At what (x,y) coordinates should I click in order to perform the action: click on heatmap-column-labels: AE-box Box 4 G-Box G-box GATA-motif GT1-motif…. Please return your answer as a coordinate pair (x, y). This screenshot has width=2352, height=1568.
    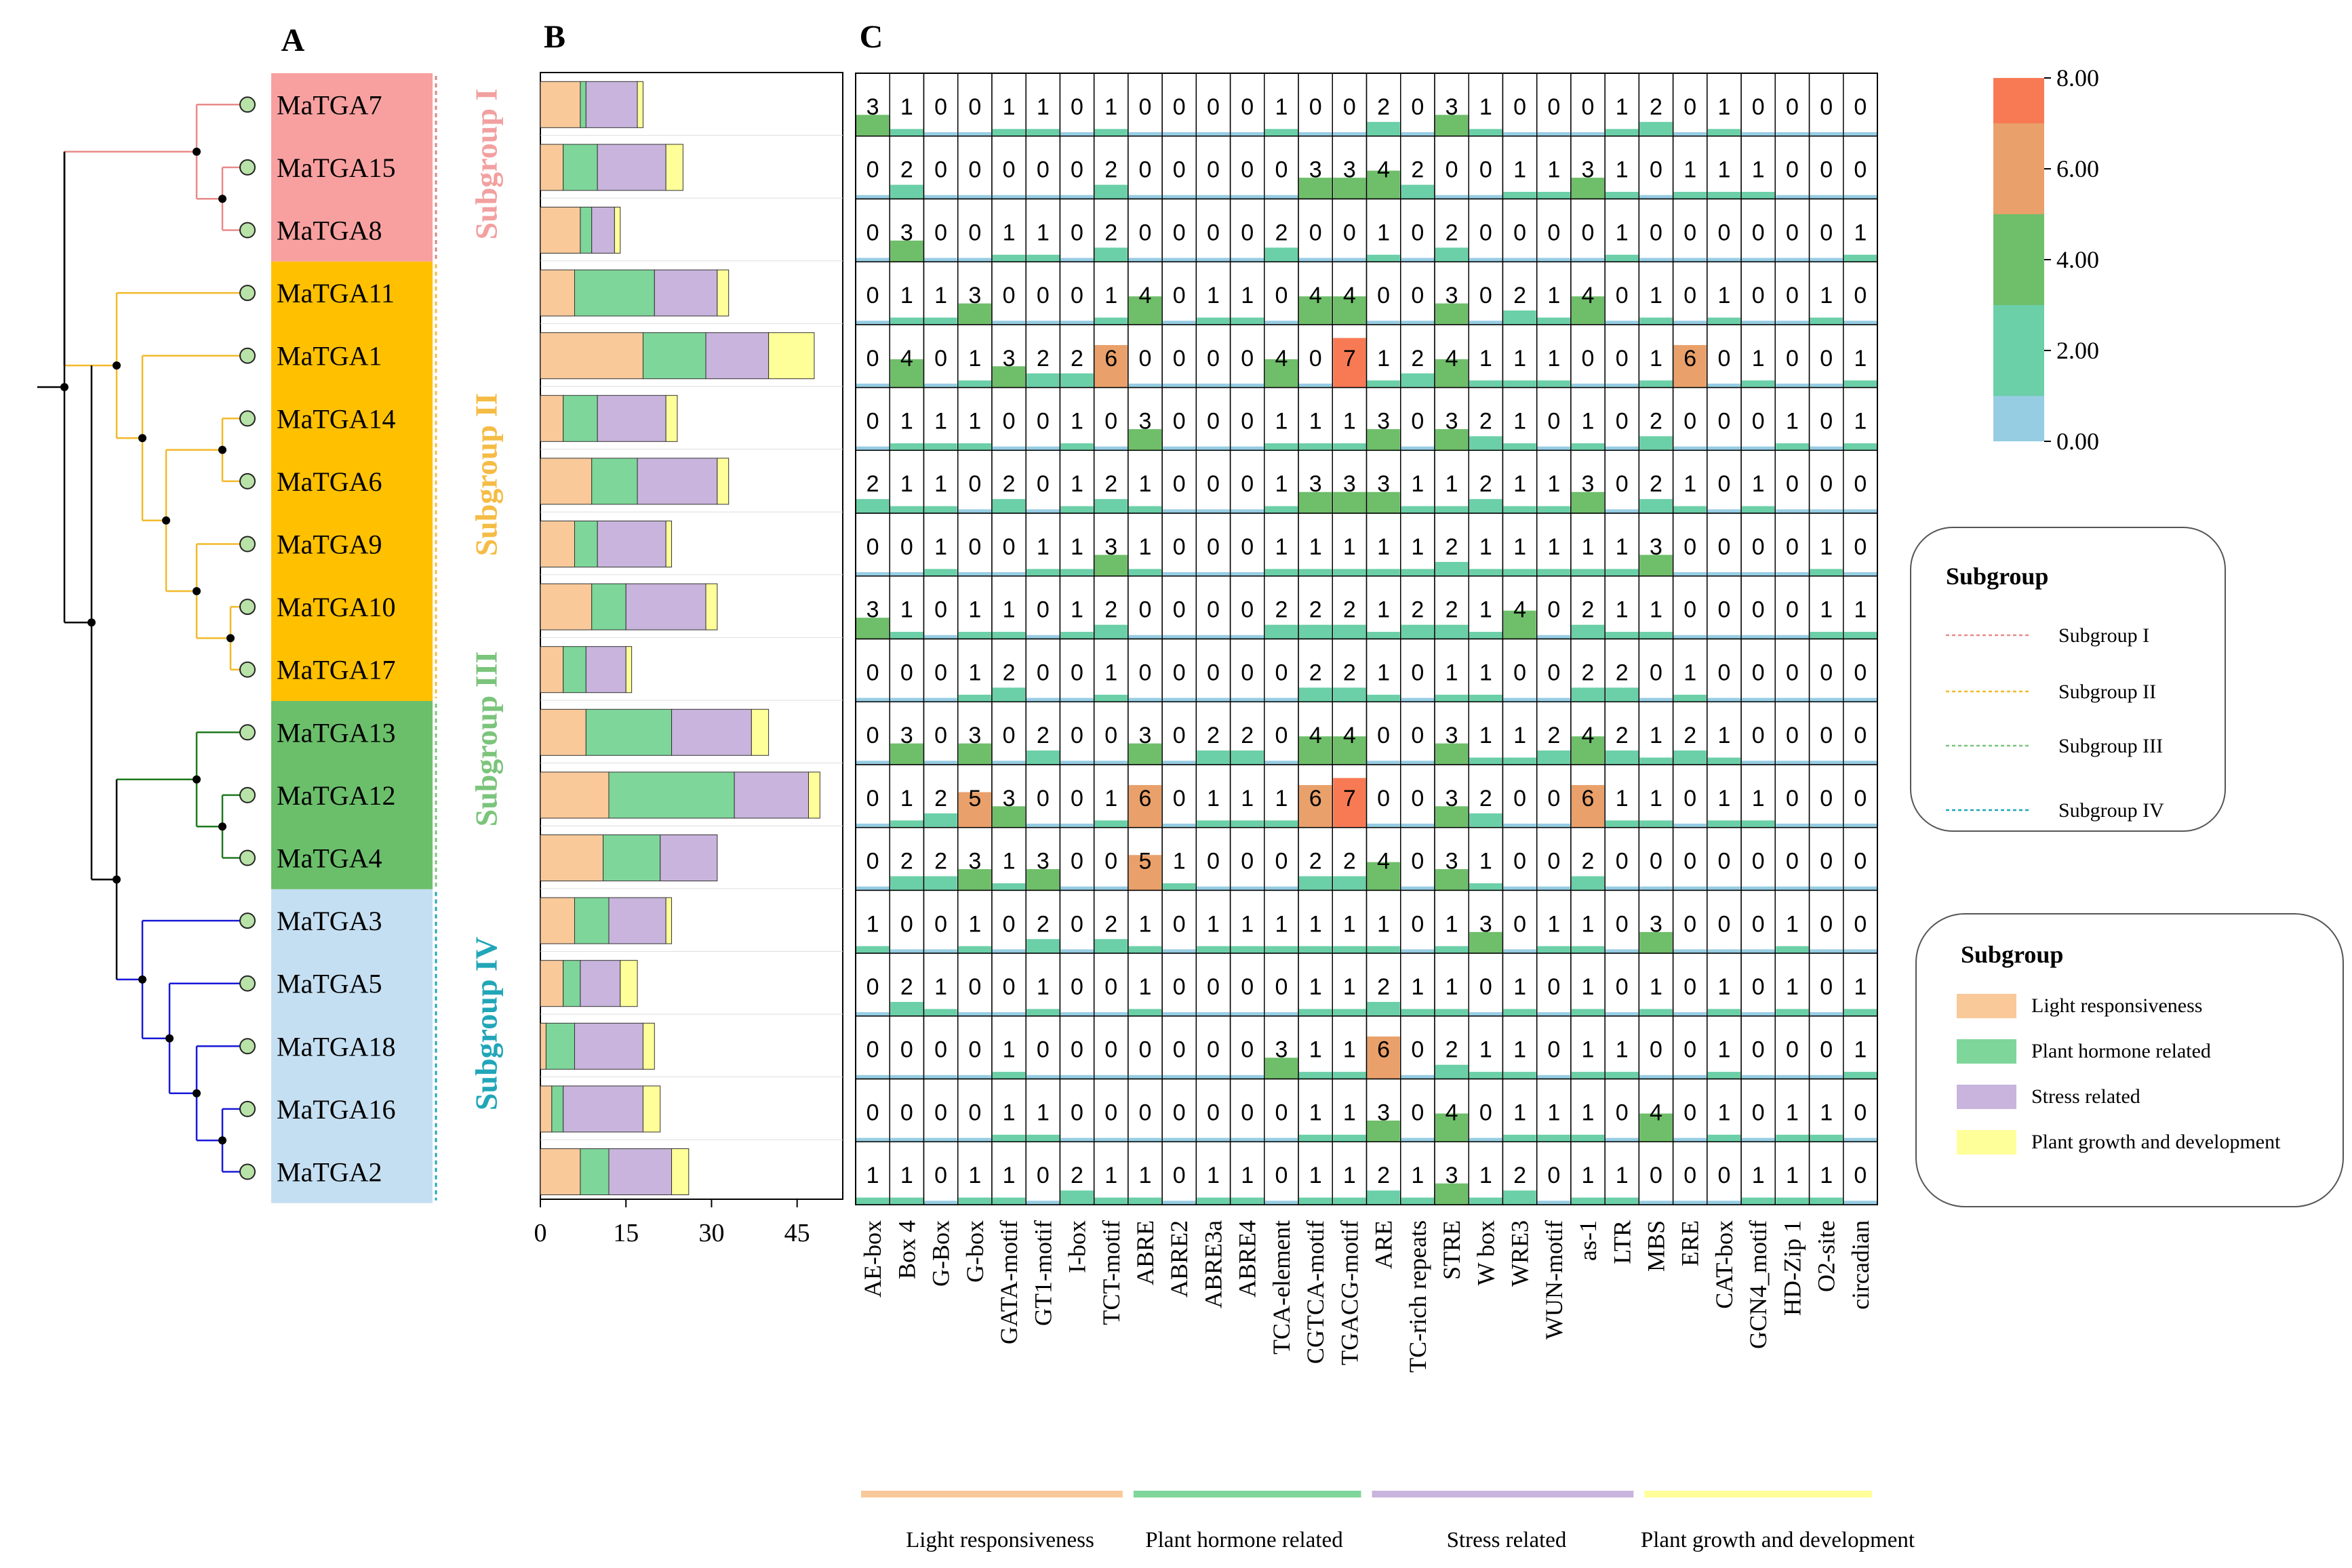
    Looking at the image, I should click on (1366, 1297).